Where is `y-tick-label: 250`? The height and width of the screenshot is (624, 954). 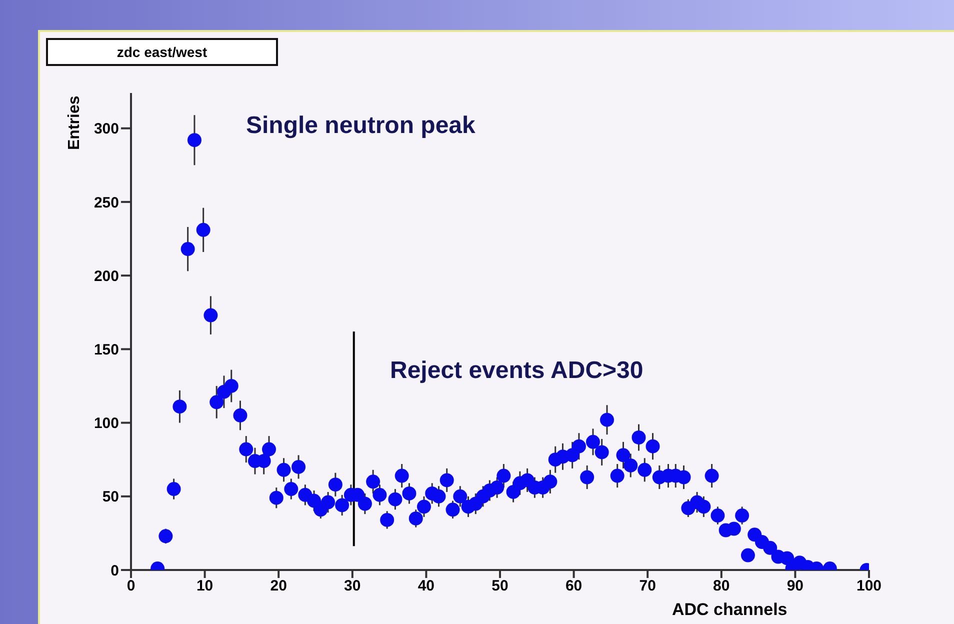 y-tick-label: 250 is located at coordinates (106, 203).